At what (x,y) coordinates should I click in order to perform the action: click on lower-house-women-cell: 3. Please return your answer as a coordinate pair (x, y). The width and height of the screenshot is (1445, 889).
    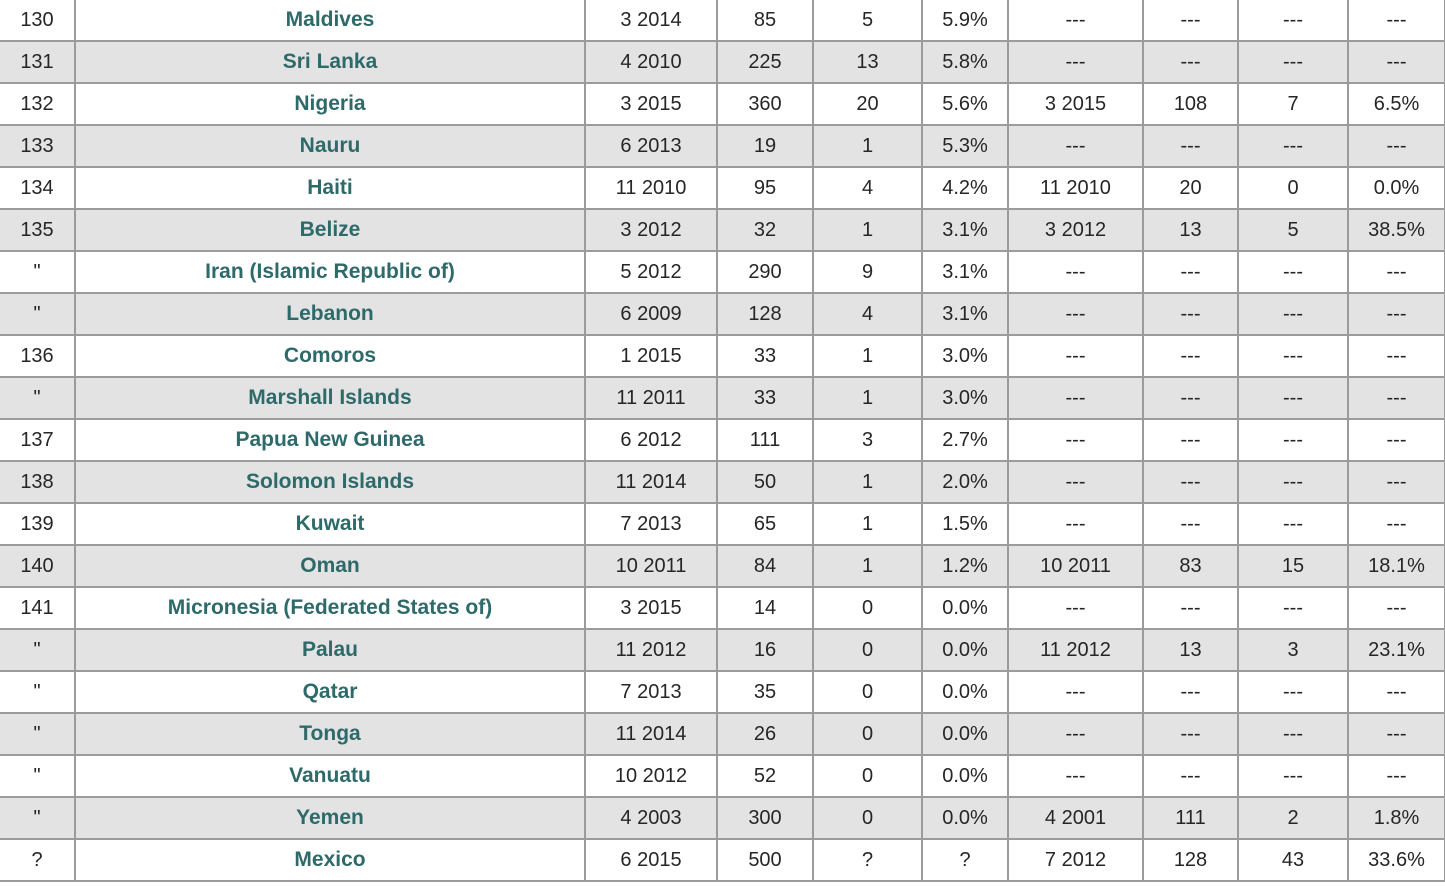
    Looking at the image, I should click on (867, 440).